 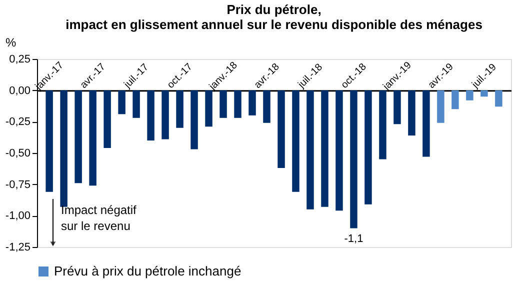 What do you see at coordinates (11, 43) in the screenshot?
I see `y-axis-title: %` at bounding box center [11, 43].